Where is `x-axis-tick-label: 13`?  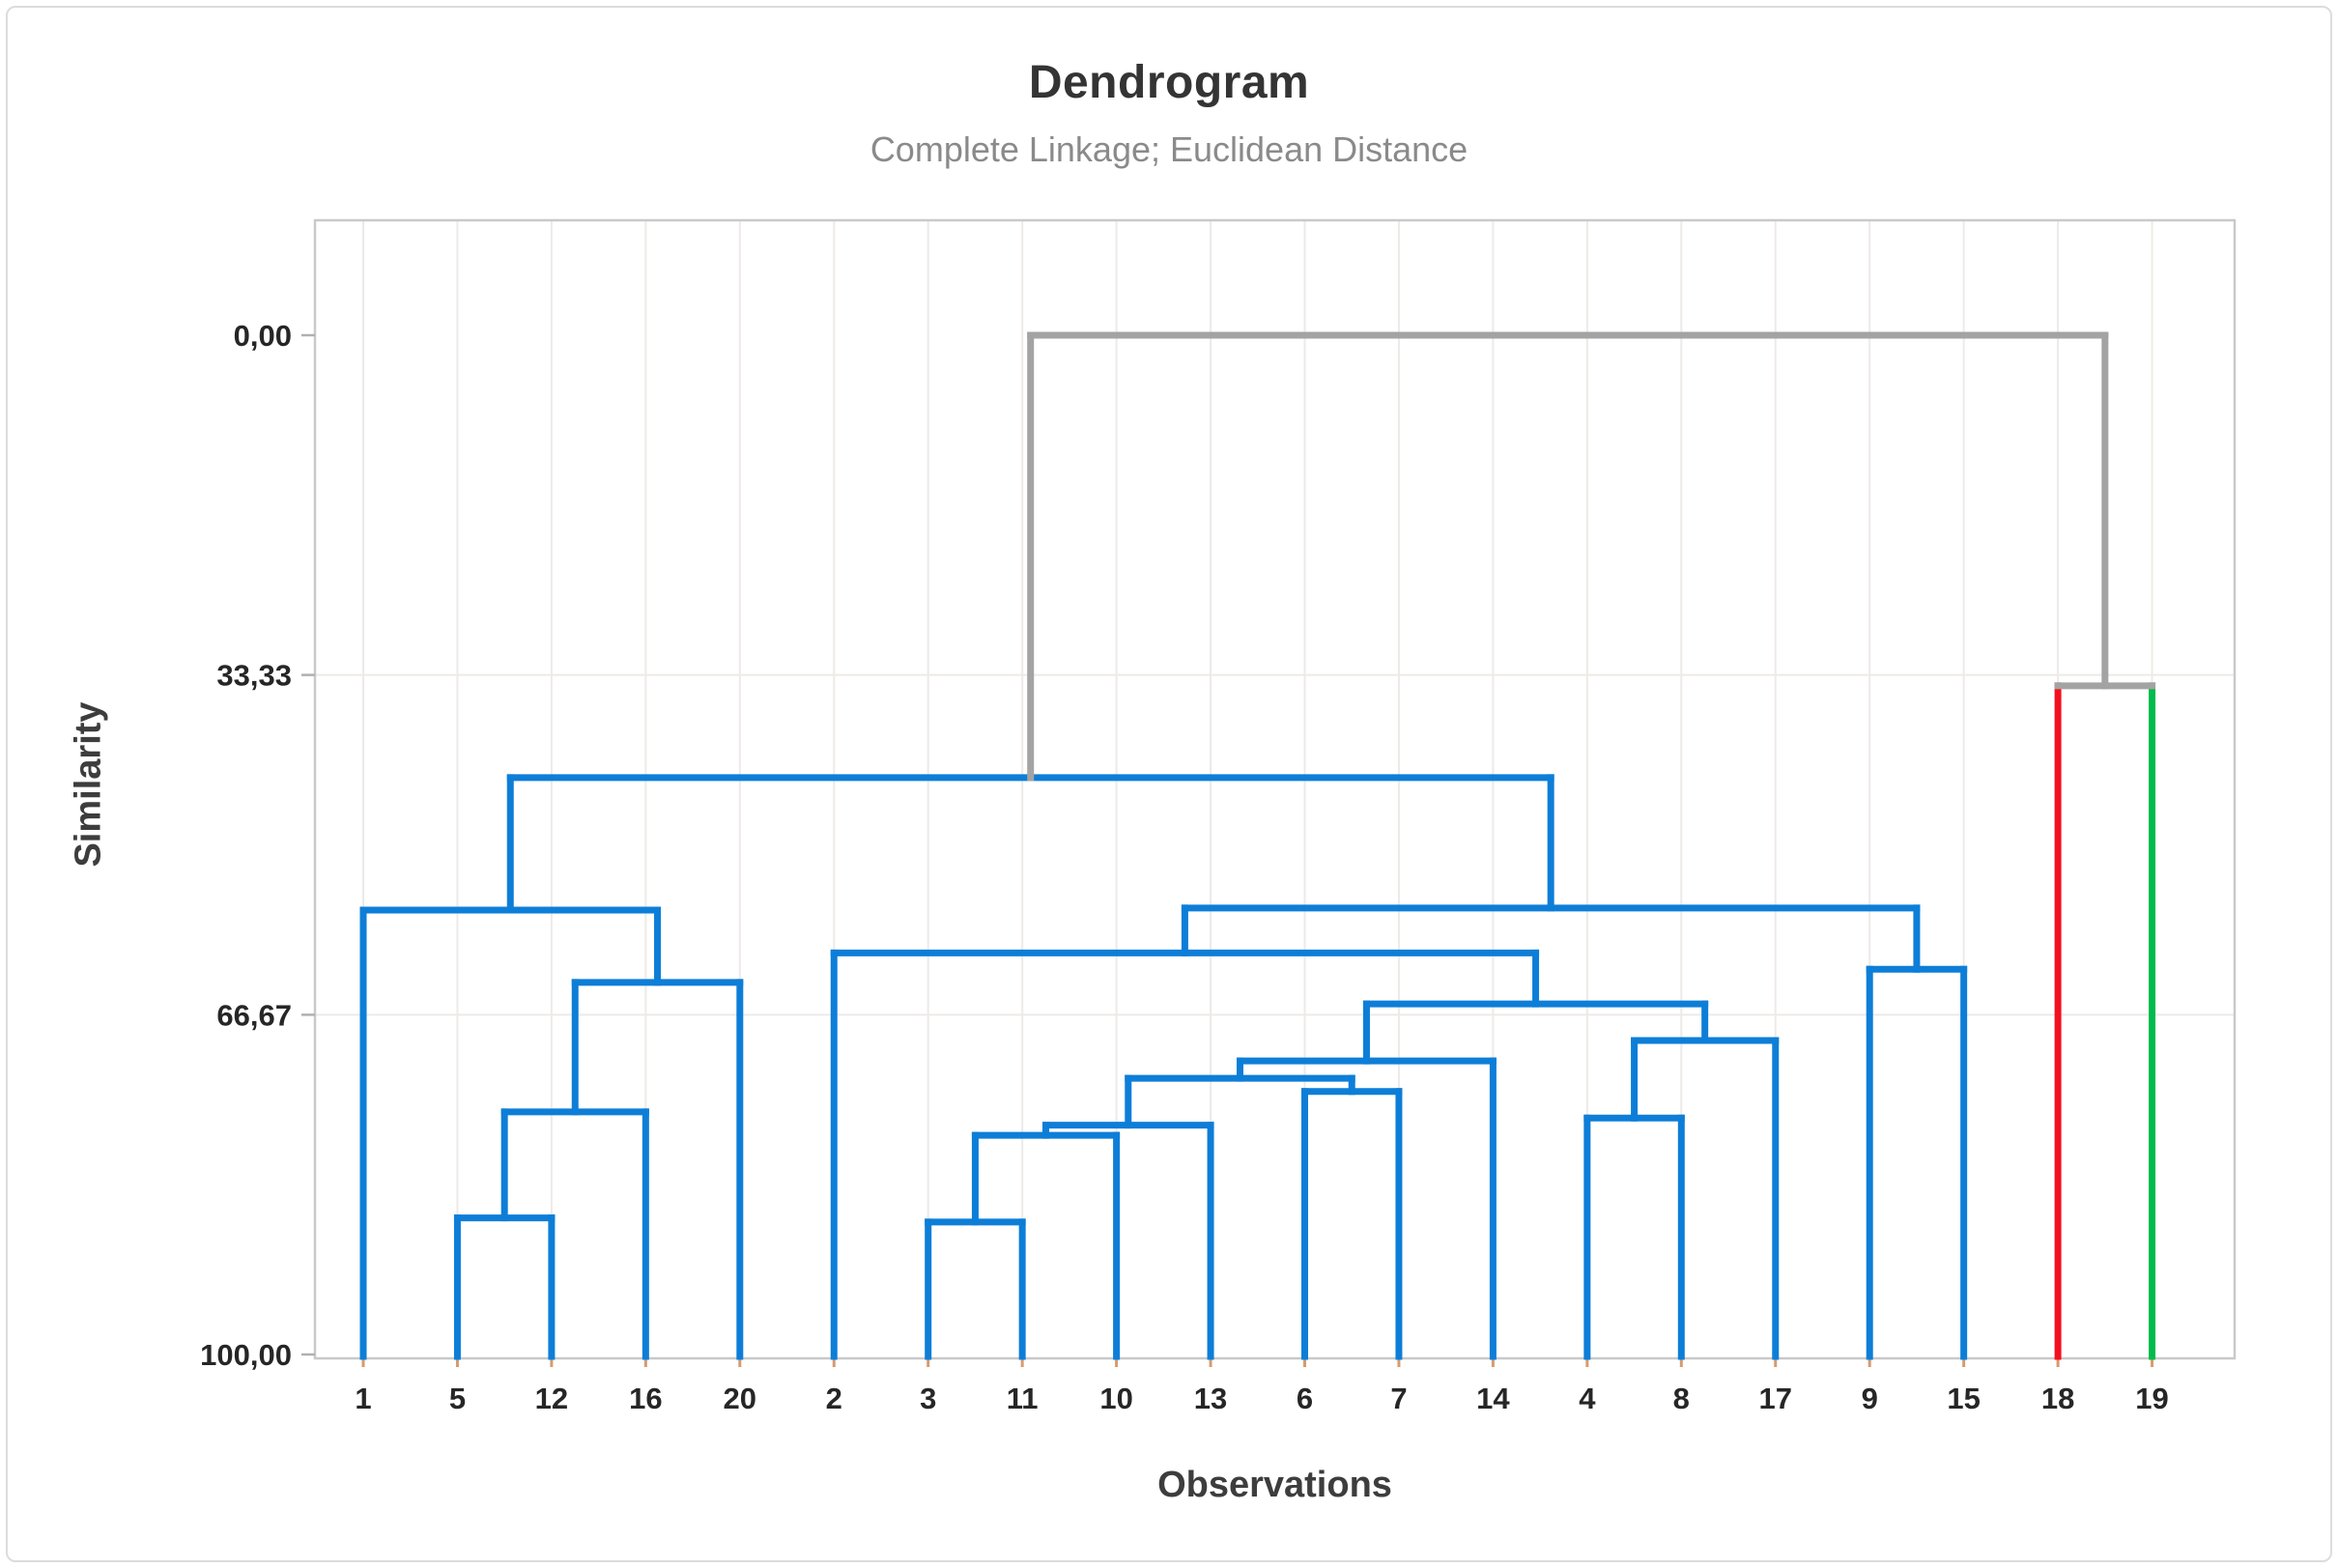
x-axis-tick-label: 13 is located at coordinates (1210, 1398).